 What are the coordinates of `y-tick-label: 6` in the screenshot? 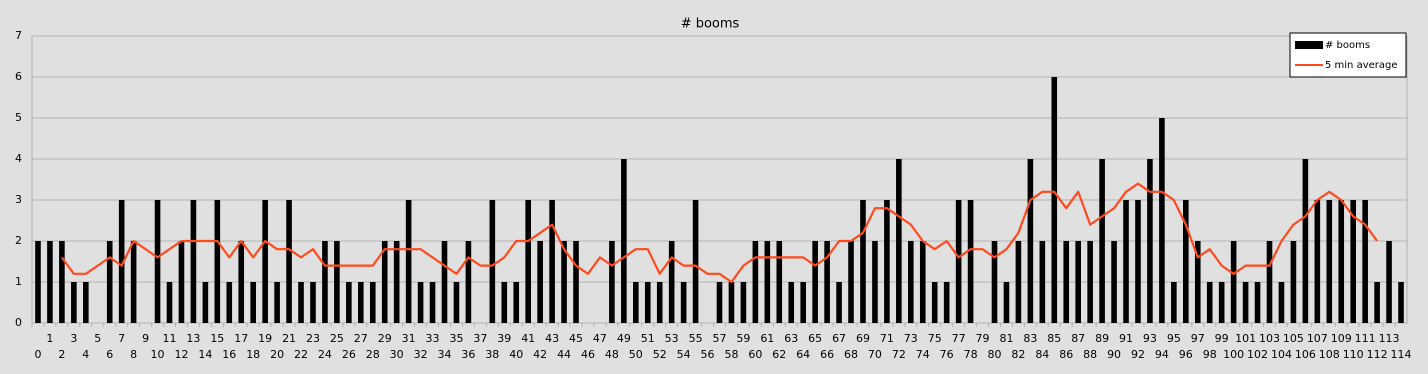 It's located at (18, 76).